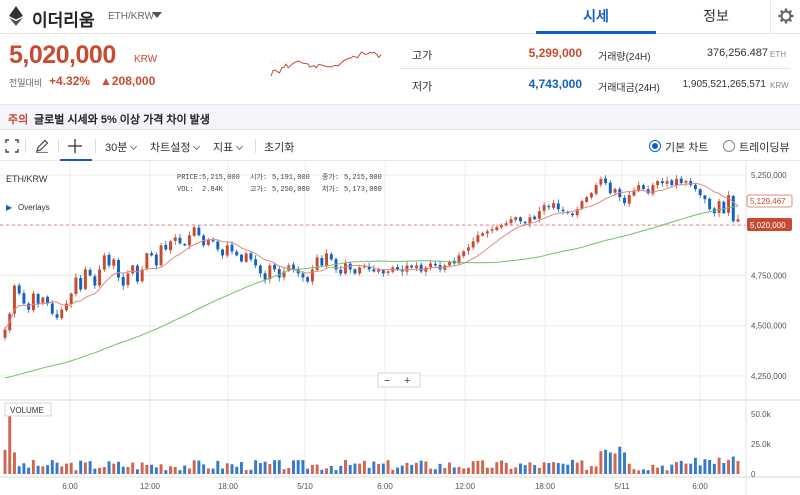  What do you see at coordinates (121, 147) in the screenshot?
I see `interval-select: 30분` at bounding box center [121, 147].